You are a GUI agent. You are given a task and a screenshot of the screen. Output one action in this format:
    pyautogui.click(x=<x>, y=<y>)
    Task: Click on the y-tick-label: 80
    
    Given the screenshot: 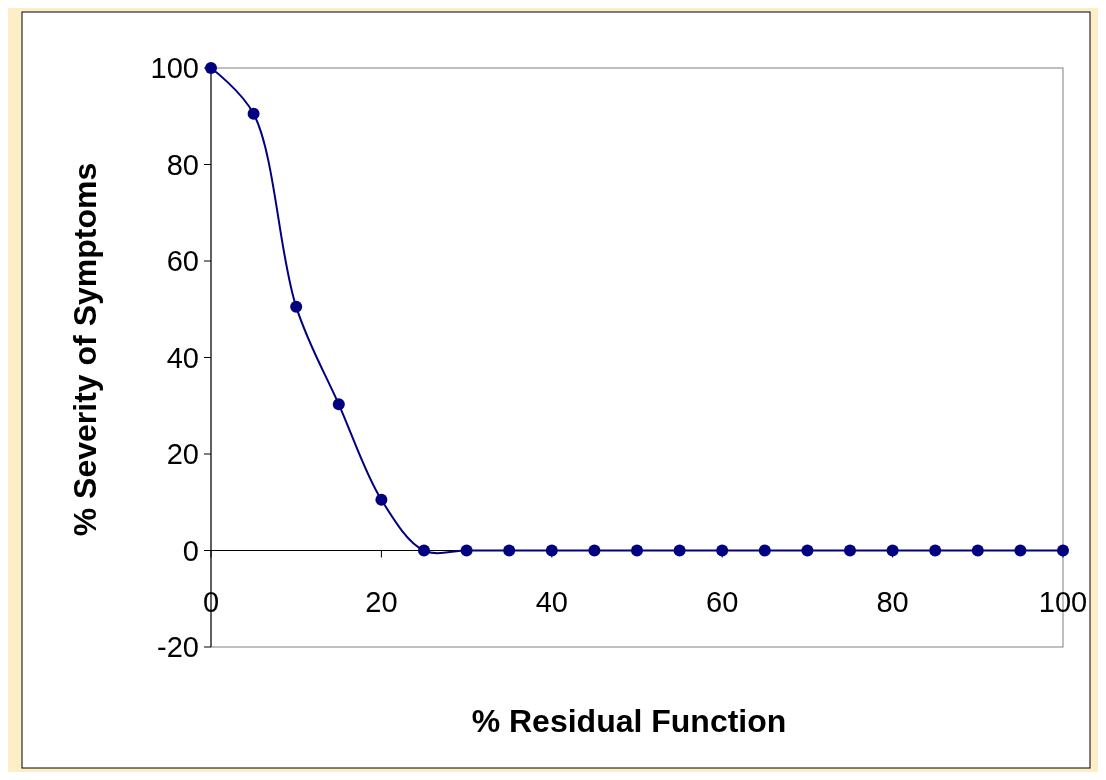 What is the action you would take?
    pyautogui.click(x=182, y=164)
    